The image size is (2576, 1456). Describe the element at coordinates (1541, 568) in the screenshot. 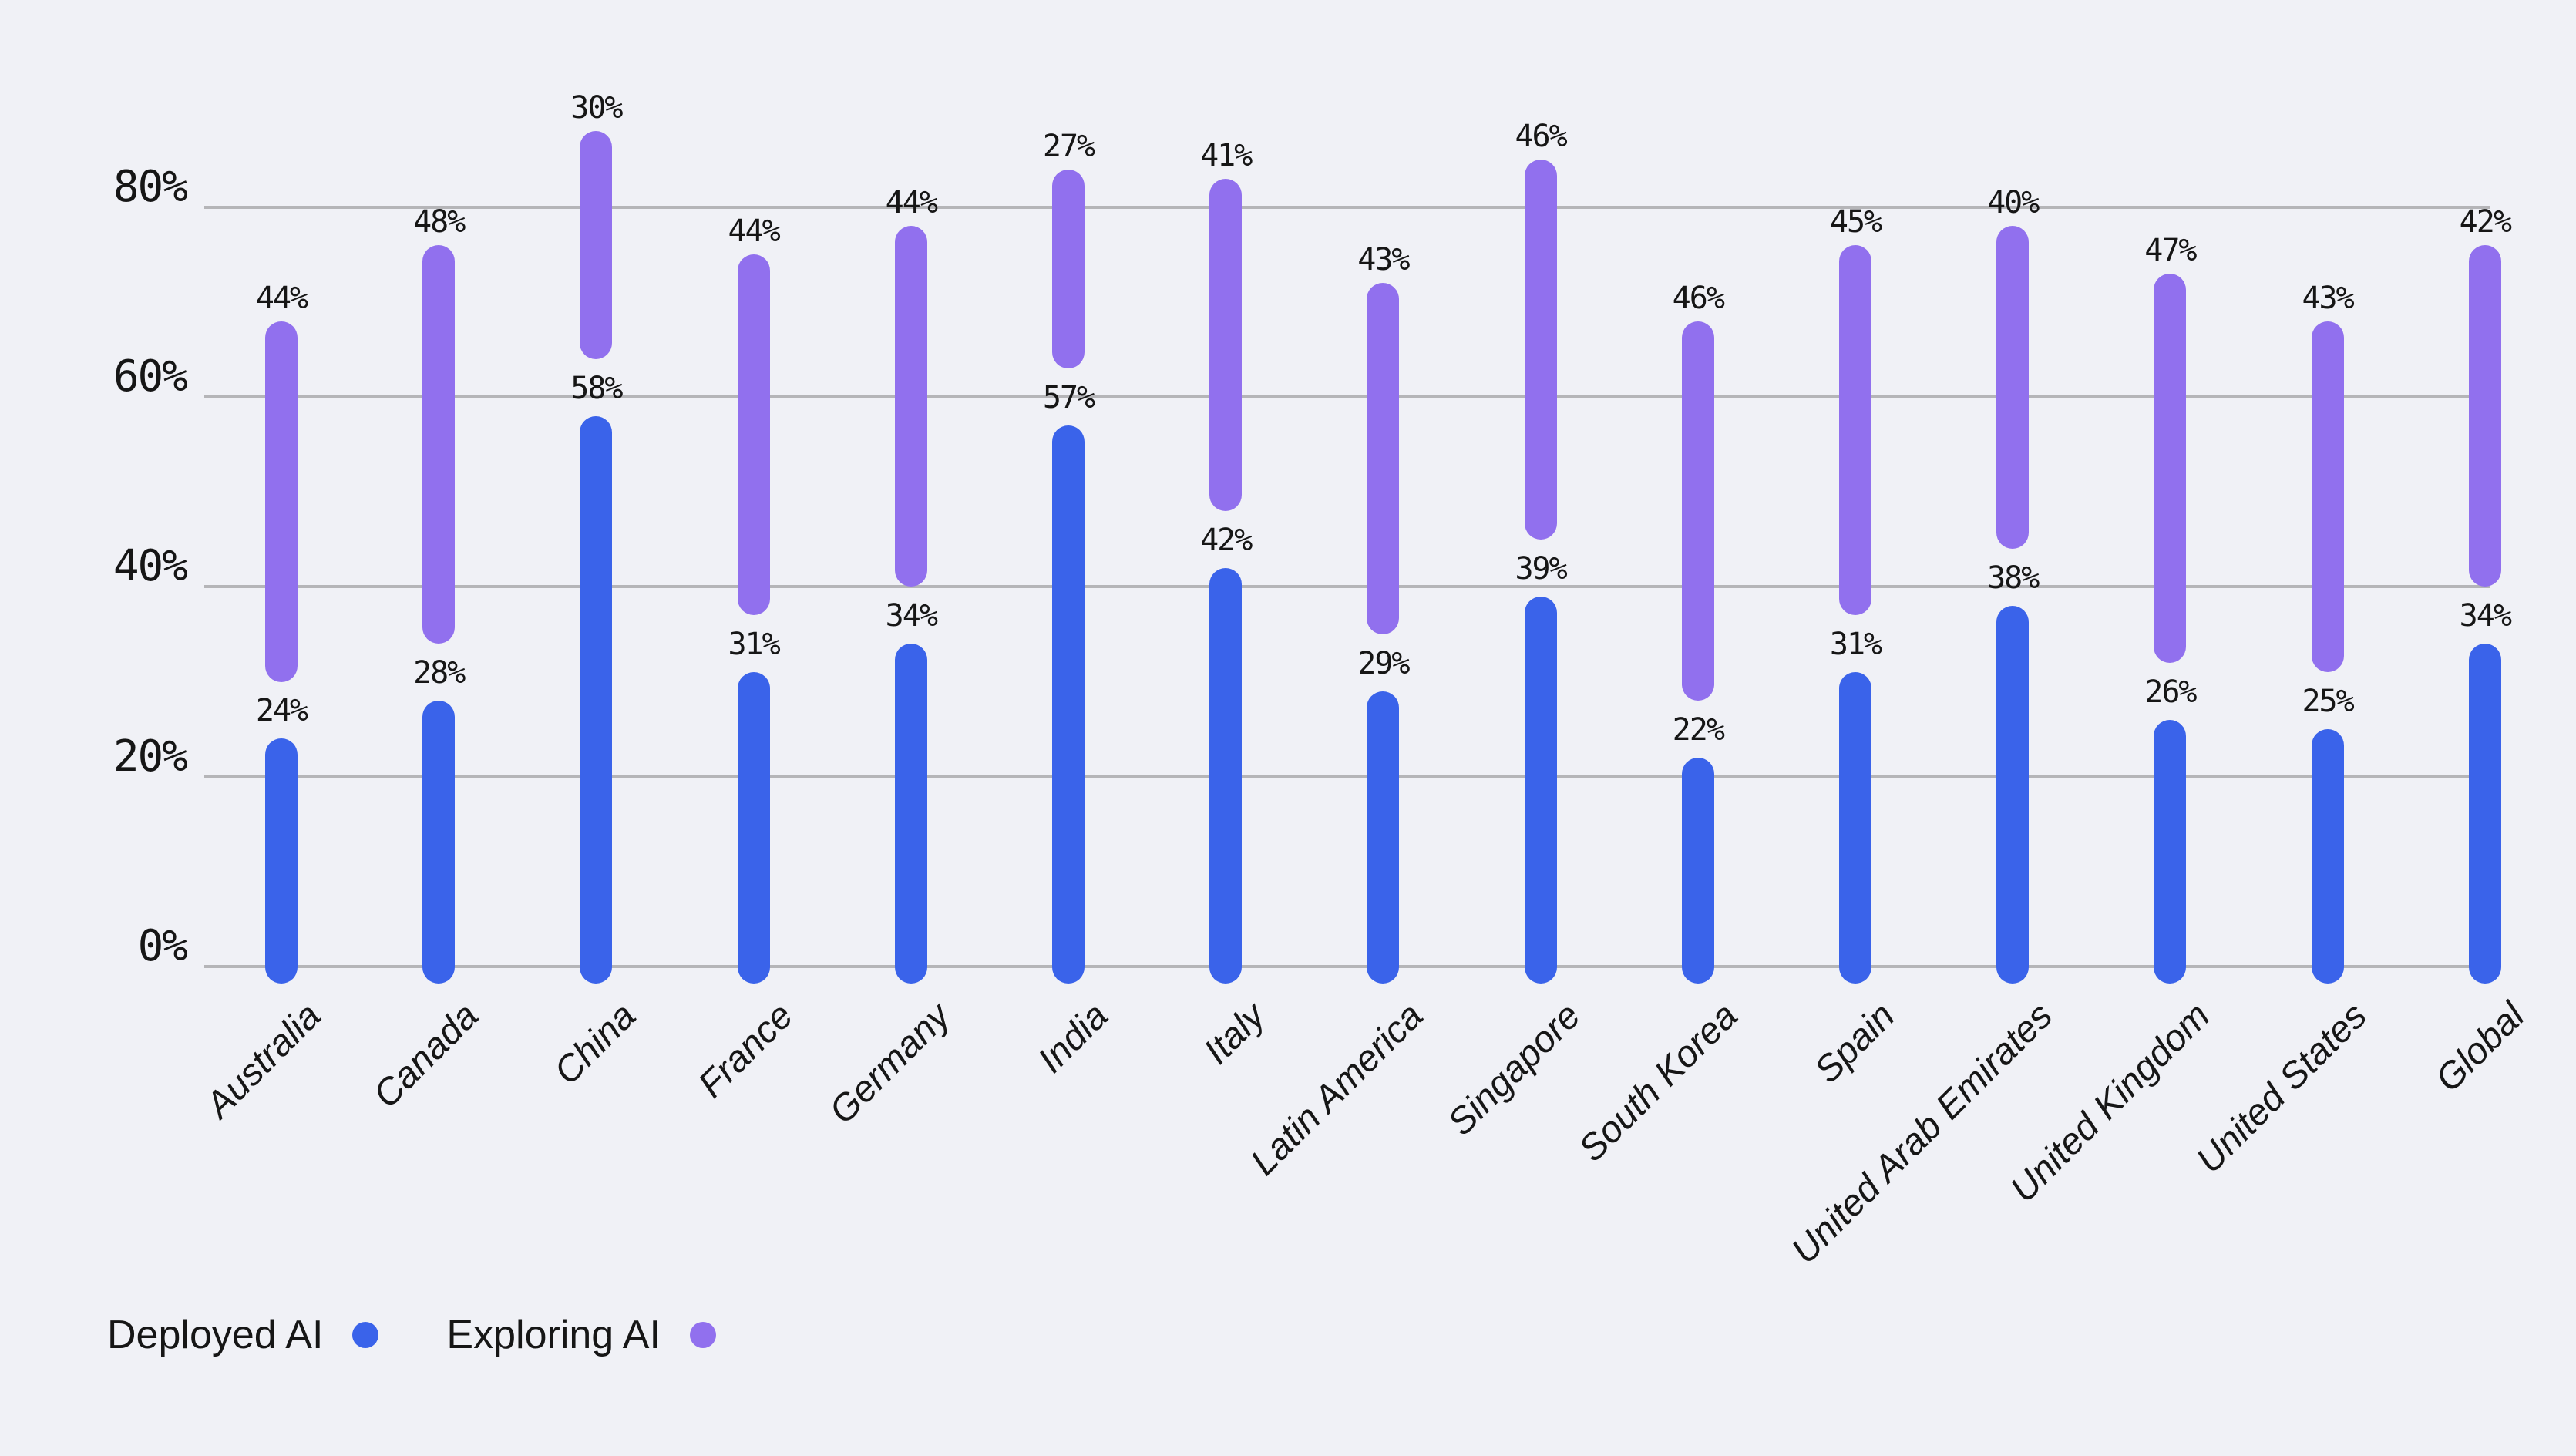

I see `deployed-value-label: 39%` at that location.